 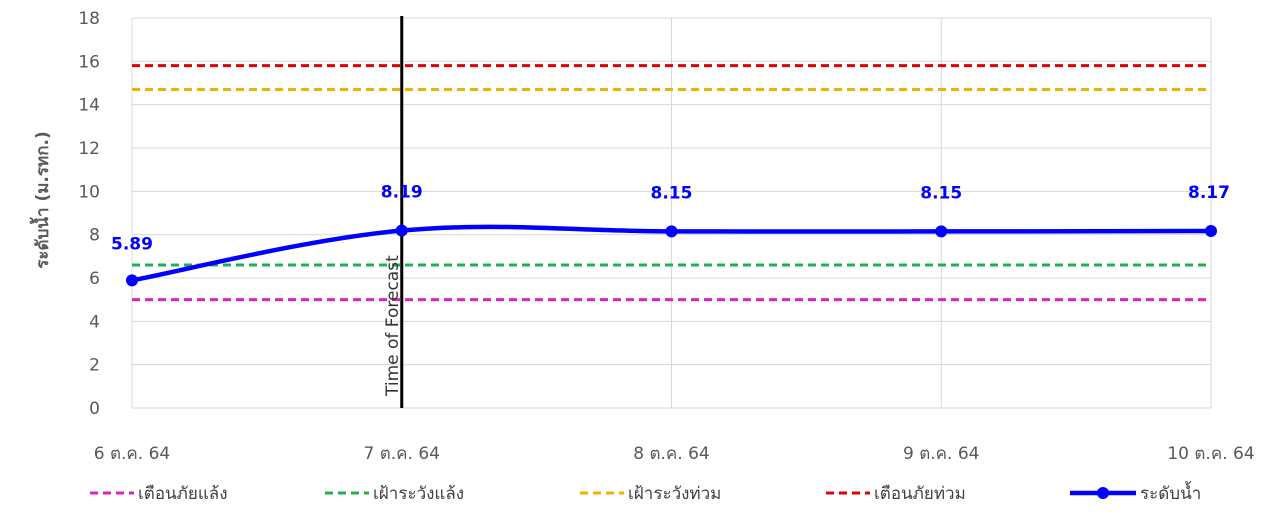 What do you see at coordinates (393, 212) in the screenshot?
I see `time-of-forecast-marker: Time of Forecast` at bounding box center [393, 212].